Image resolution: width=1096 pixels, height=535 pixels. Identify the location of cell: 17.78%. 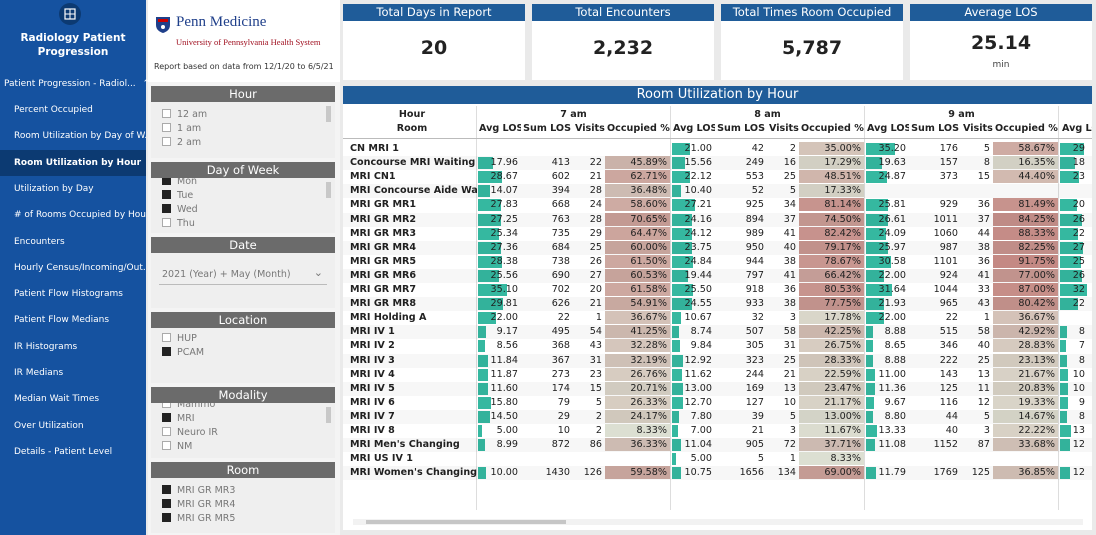
(842, 318).